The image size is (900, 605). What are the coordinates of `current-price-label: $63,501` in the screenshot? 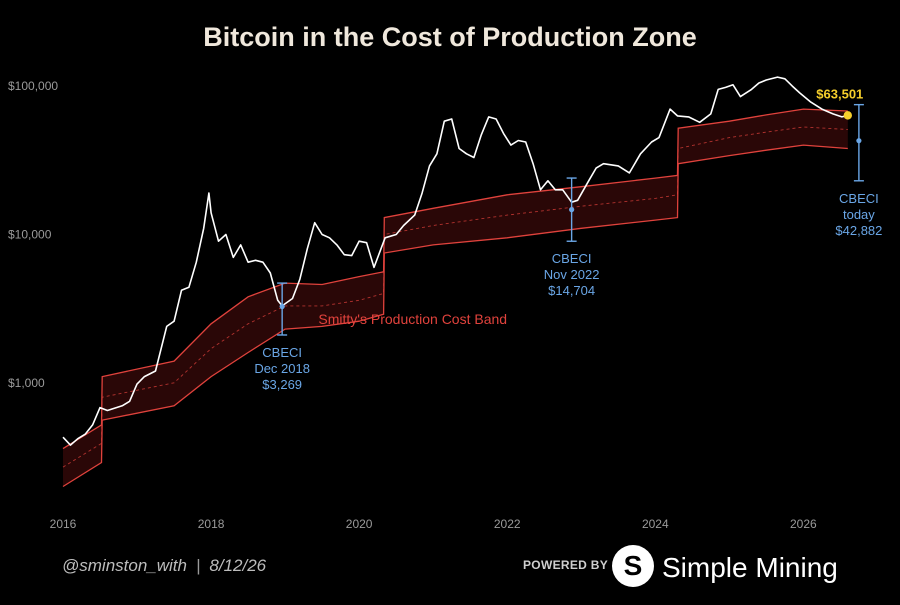 It's located at (839, 93).